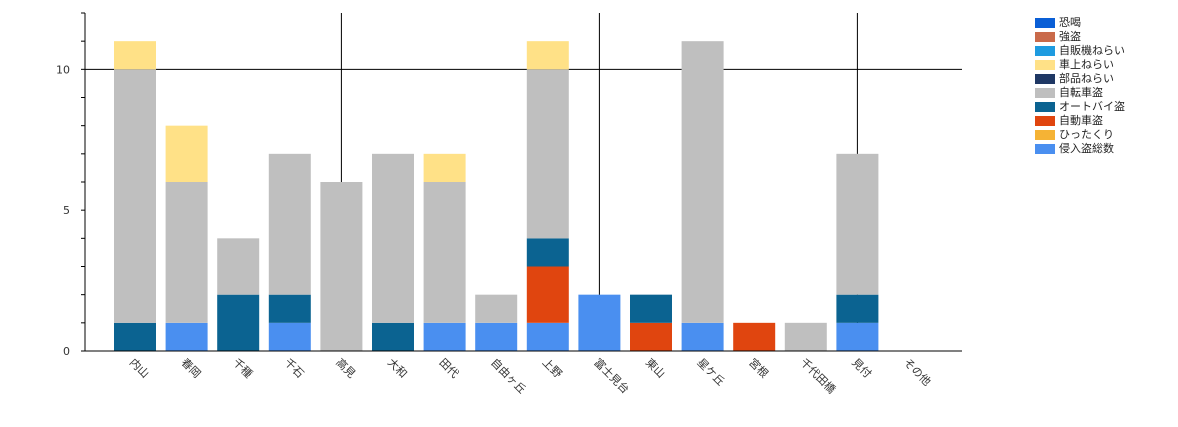  I want to click on legend-item: 部品ねらい, so click(1080, 79).